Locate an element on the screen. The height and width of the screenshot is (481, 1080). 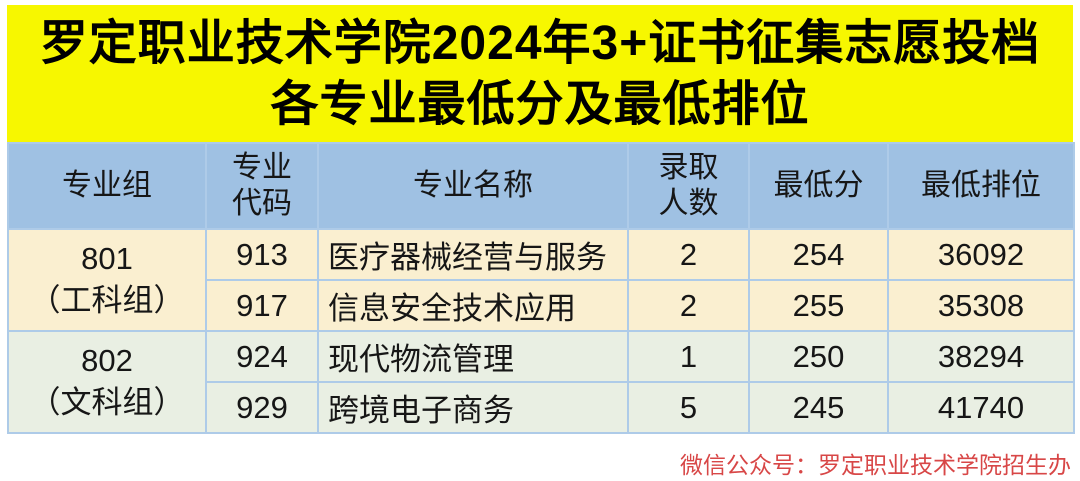
cell-min-rank: 41740 is located at coordinates (981, 407).